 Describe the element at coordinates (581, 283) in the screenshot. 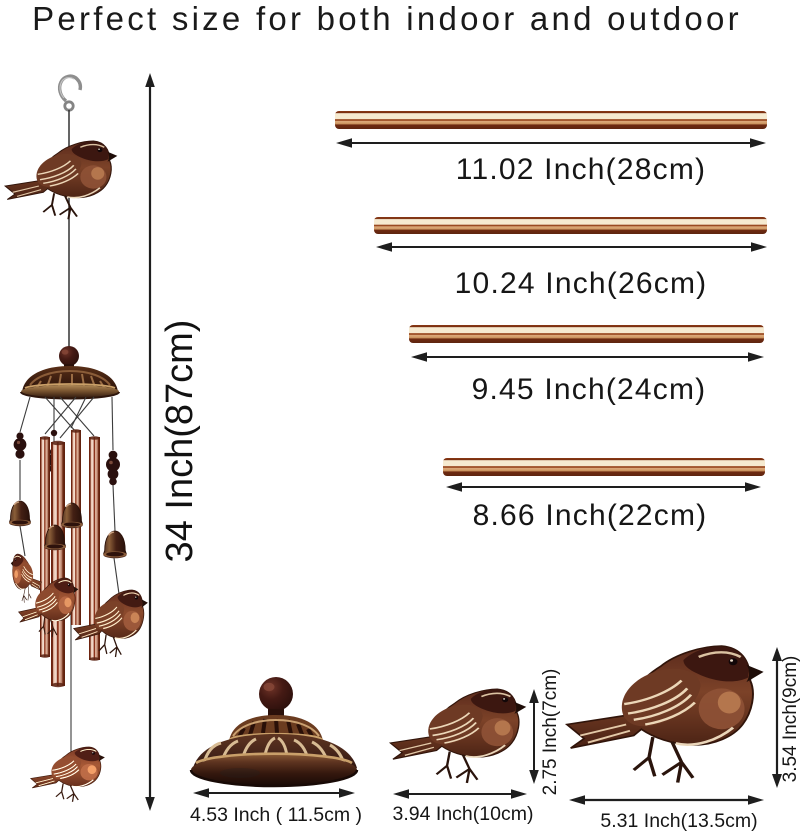

I see `svg-text: 10.24 Inch(26cm)` at that location.